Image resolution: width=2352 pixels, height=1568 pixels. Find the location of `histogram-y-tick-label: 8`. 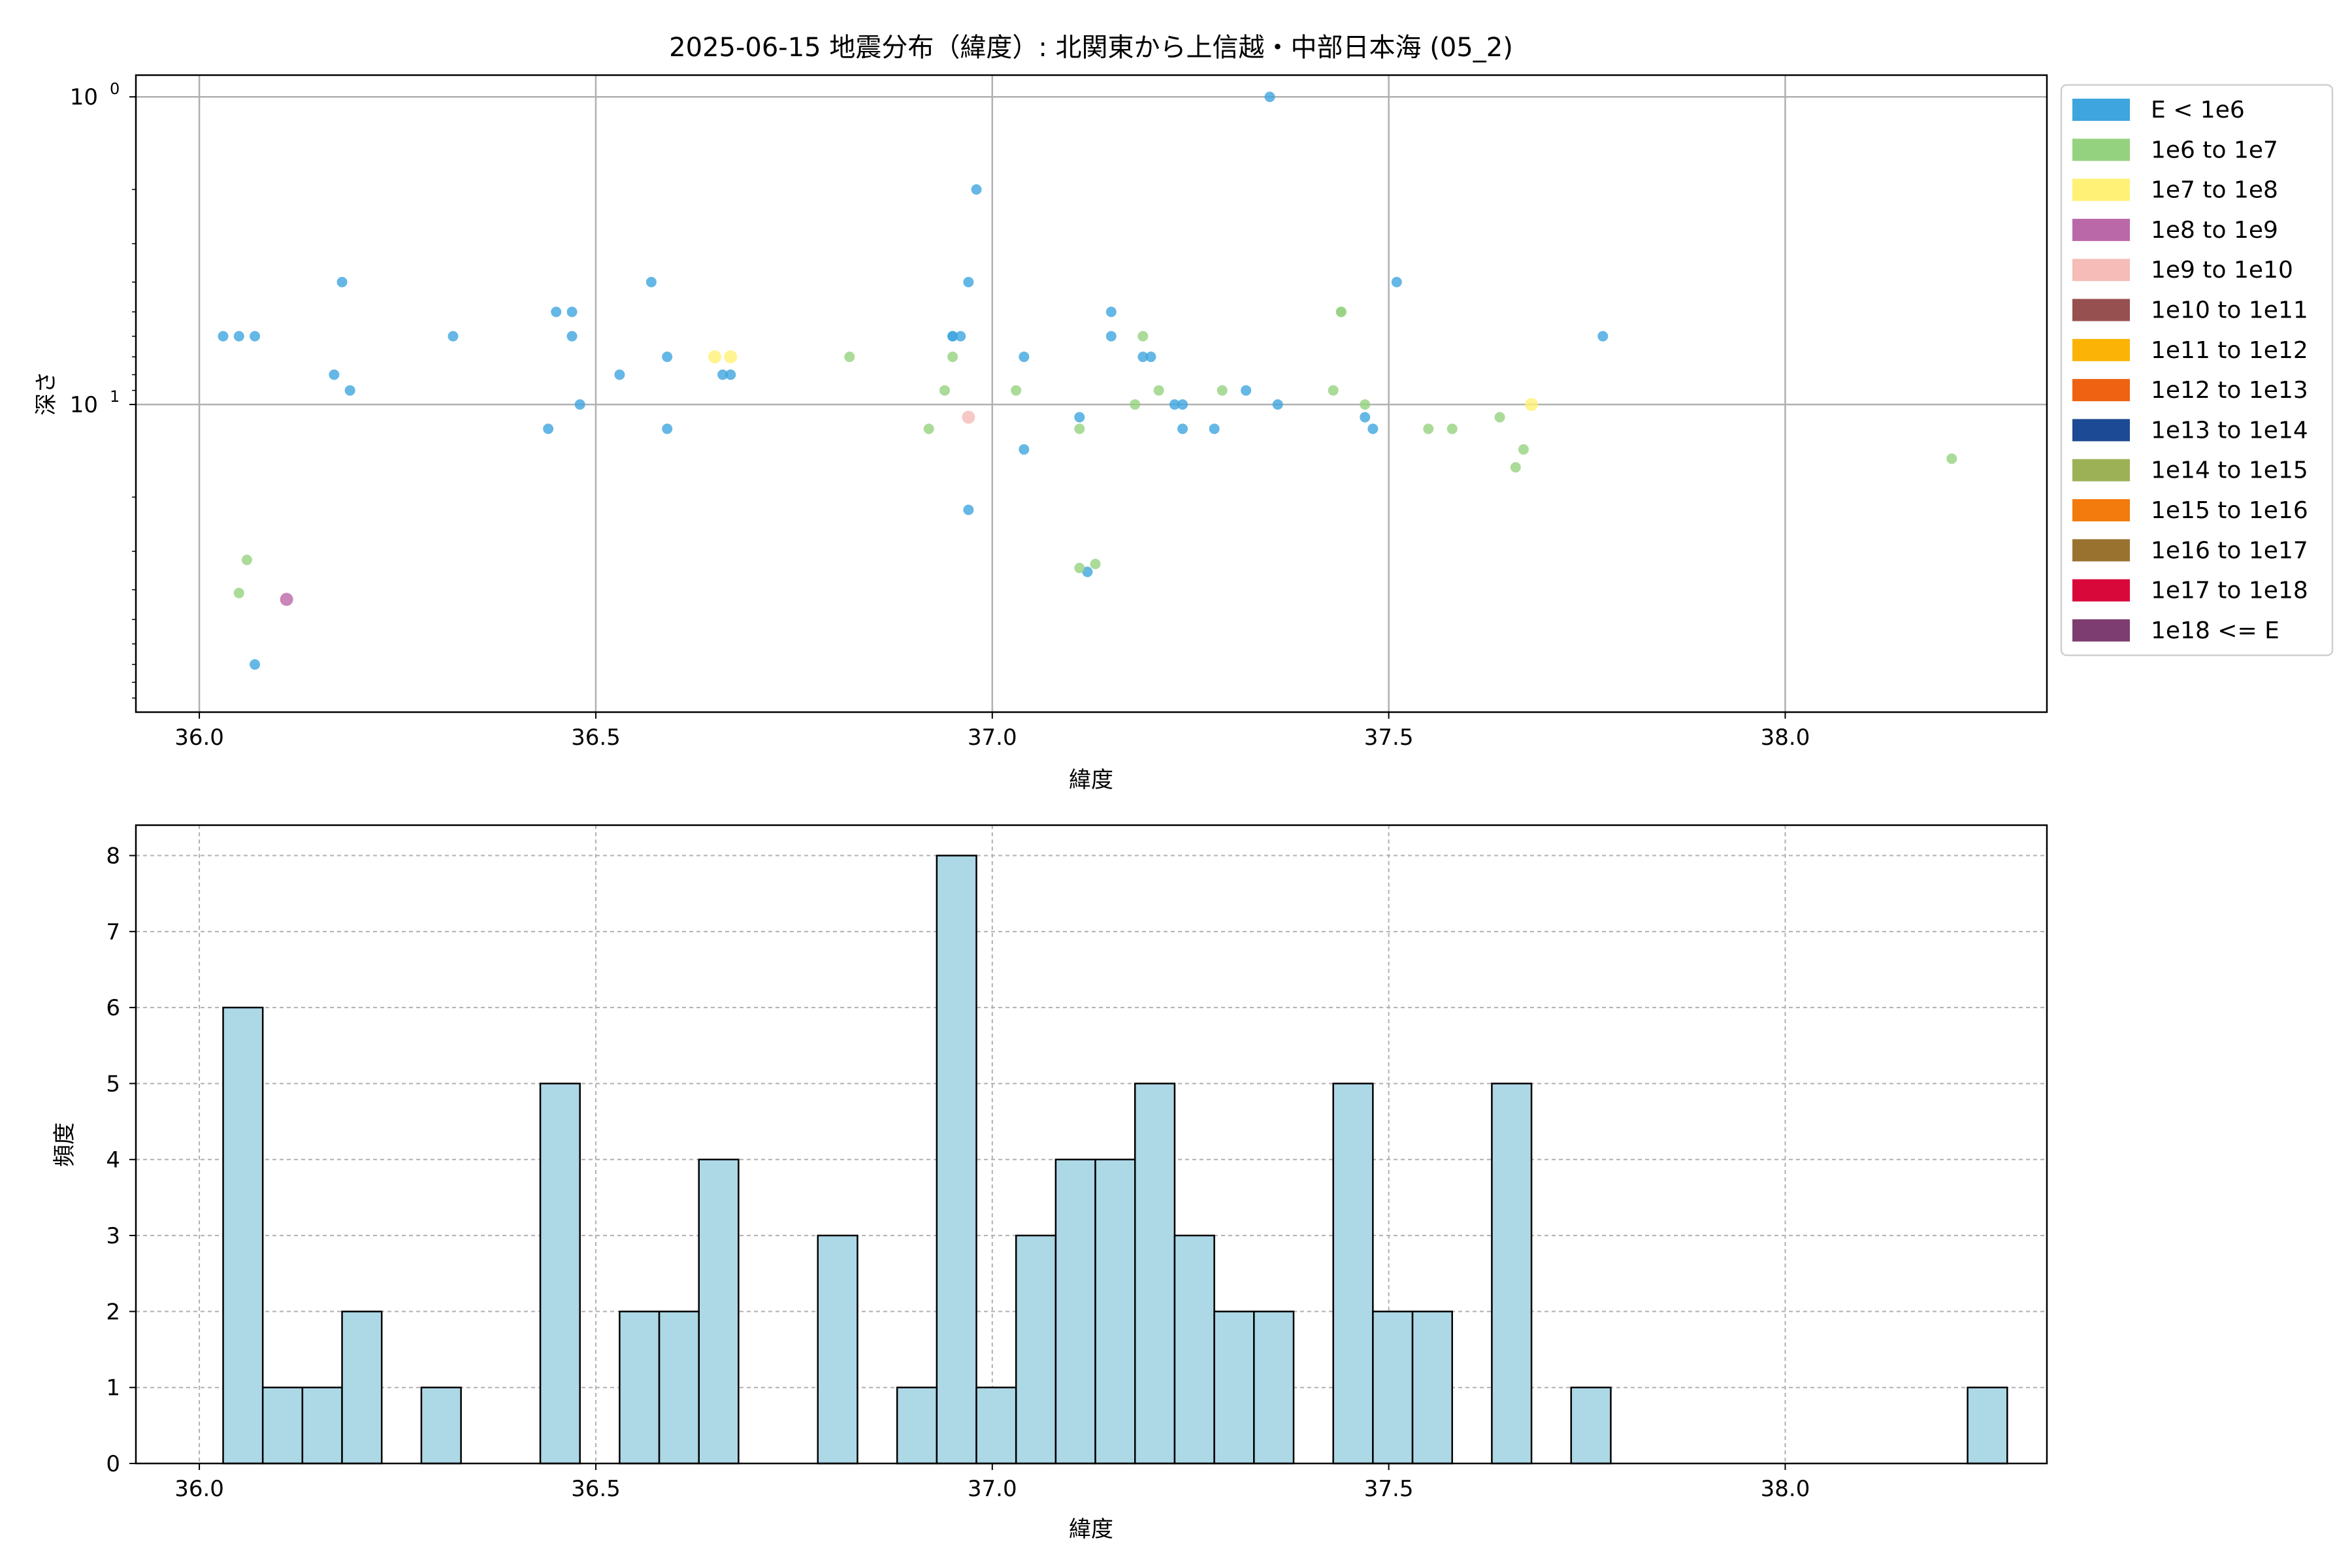

histogram-y-tick-label: 8 is located at coordinates (113, 856).